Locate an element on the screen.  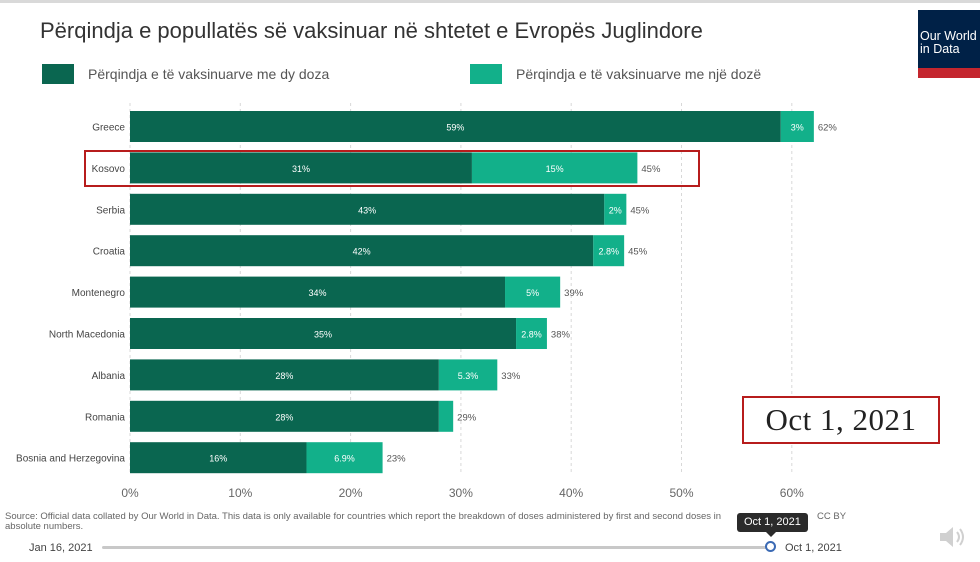
bar-value-label: 5.3% is located at coordinates (468, 376).